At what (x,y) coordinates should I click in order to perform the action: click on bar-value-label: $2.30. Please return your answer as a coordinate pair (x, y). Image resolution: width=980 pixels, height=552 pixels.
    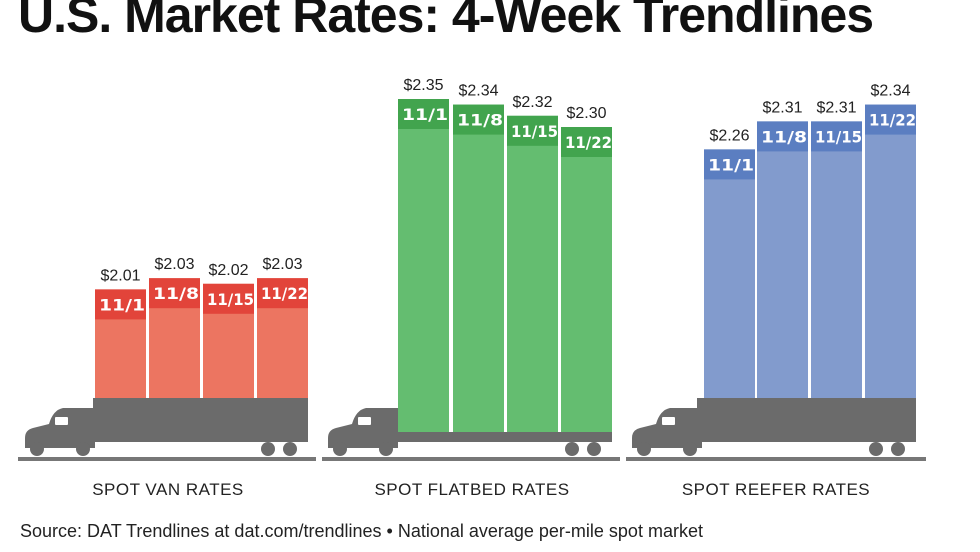
    Looking at the image, I should click on (586, 113).